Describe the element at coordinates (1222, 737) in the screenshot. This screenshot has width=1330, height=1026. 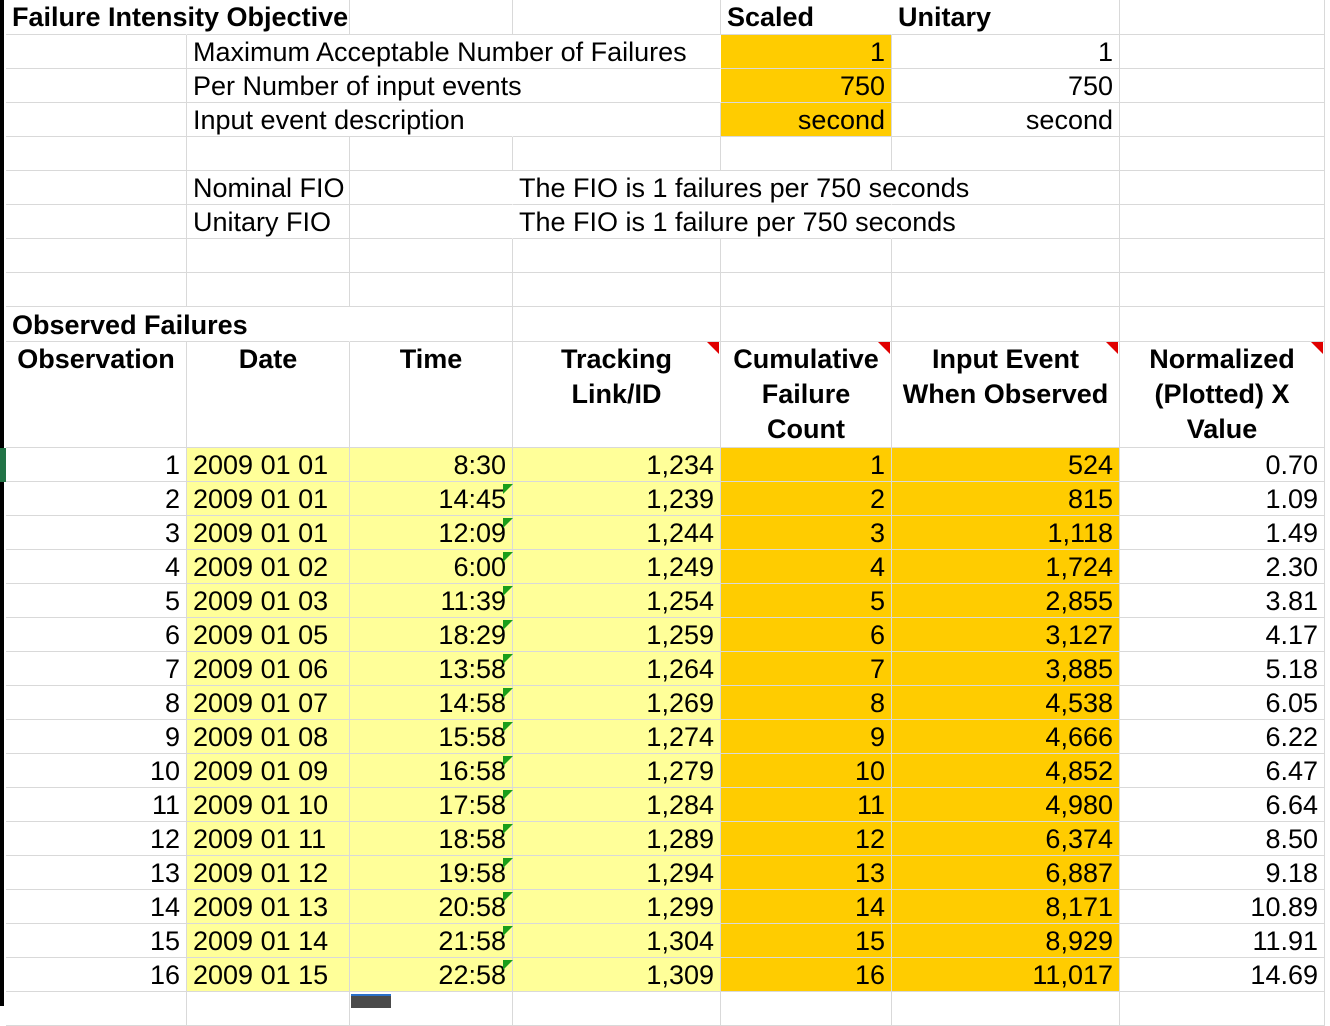
I see `normalized-x-value: 6.22` at that location.